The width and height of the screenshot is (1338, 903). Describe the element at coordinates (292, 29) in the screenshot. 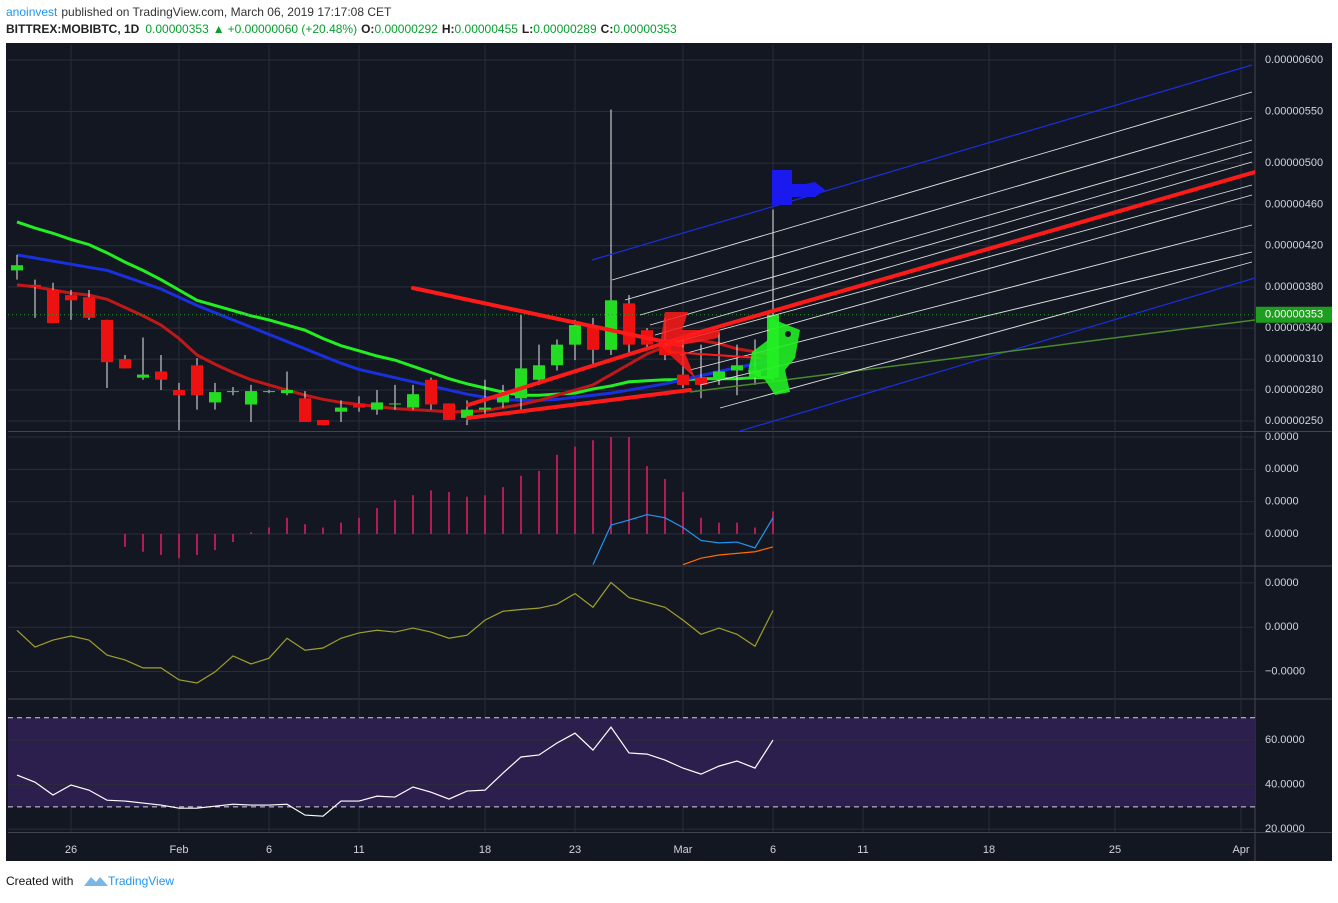

I see `change: +0.00000060 (+20.48%)` at that location.